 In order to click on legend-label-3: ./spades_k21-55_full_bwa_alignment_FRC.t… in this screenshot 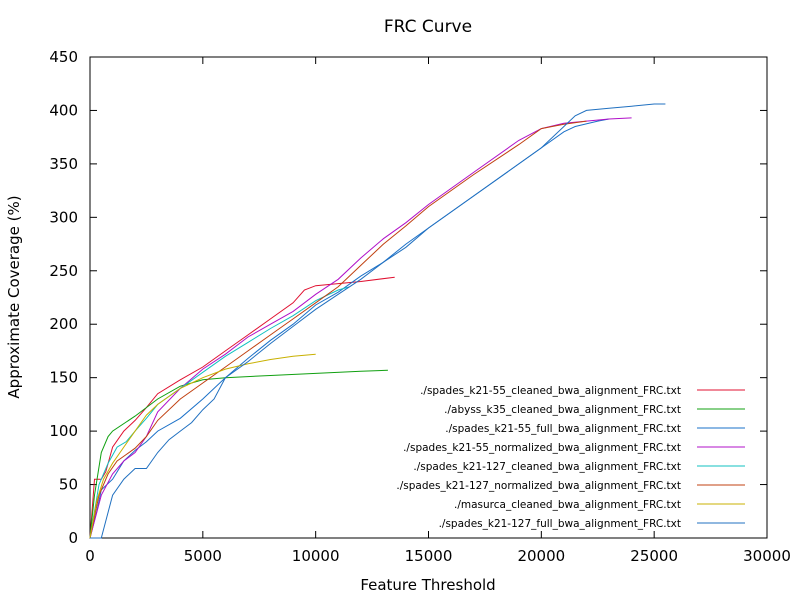, I will do `click(563, 429)`.